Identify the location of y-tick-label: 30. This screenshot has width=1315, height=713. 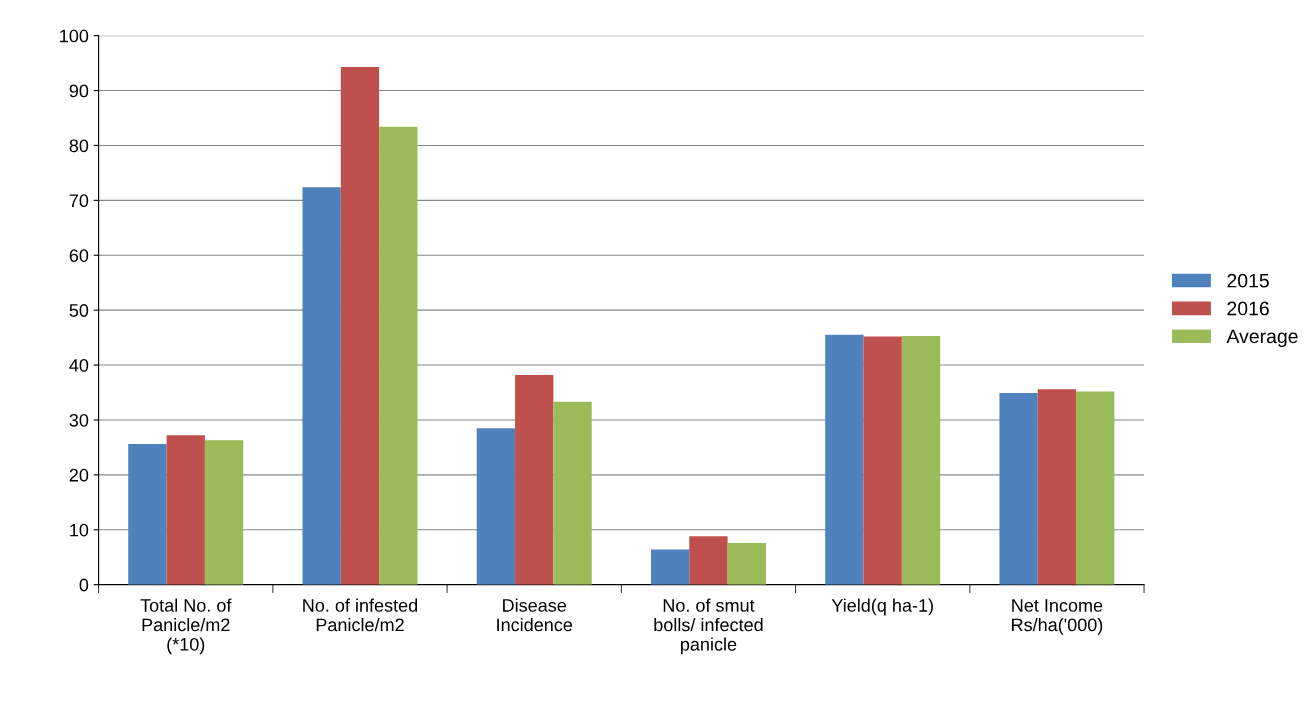
(79, 420).